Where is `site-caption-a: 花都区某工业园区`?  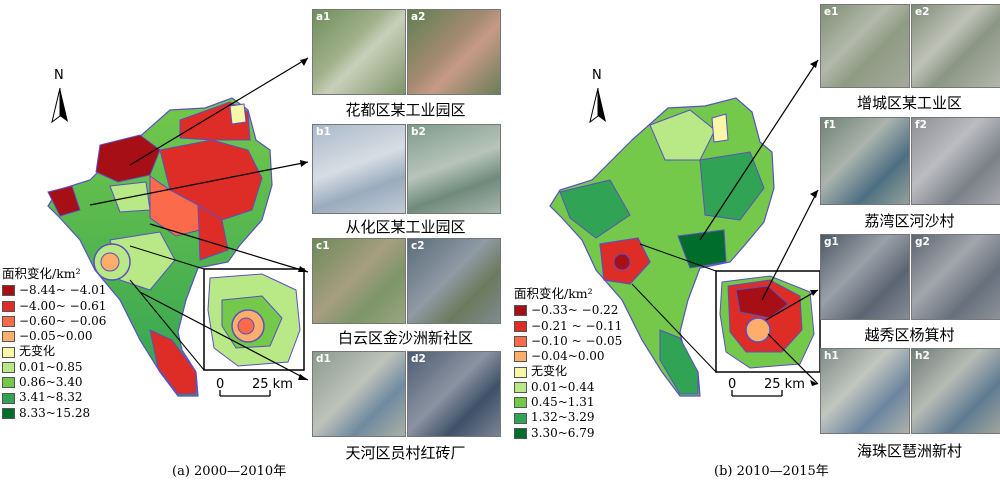 site-caption-a: 花都区某工业园区 is located at coordinates (405, 110).